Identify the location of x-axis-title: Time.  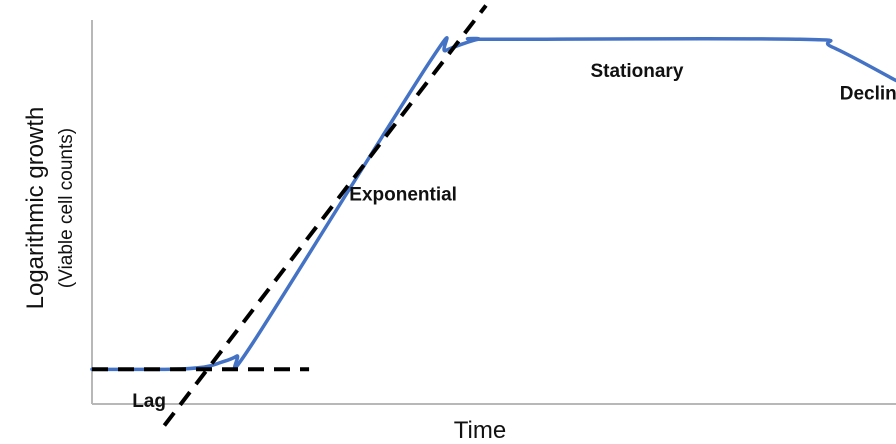
(480, 430).